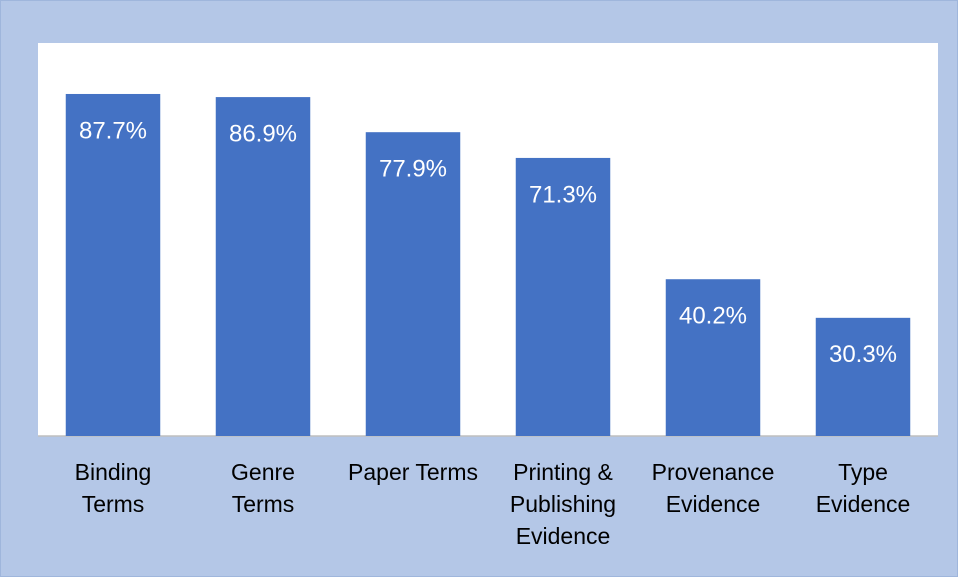 The height and width of the screenshot is (578, 958). Describe the element at coordinates (713, 488) in the screenshot. I see `x-tick-label: Provenance Evidence` at that location.